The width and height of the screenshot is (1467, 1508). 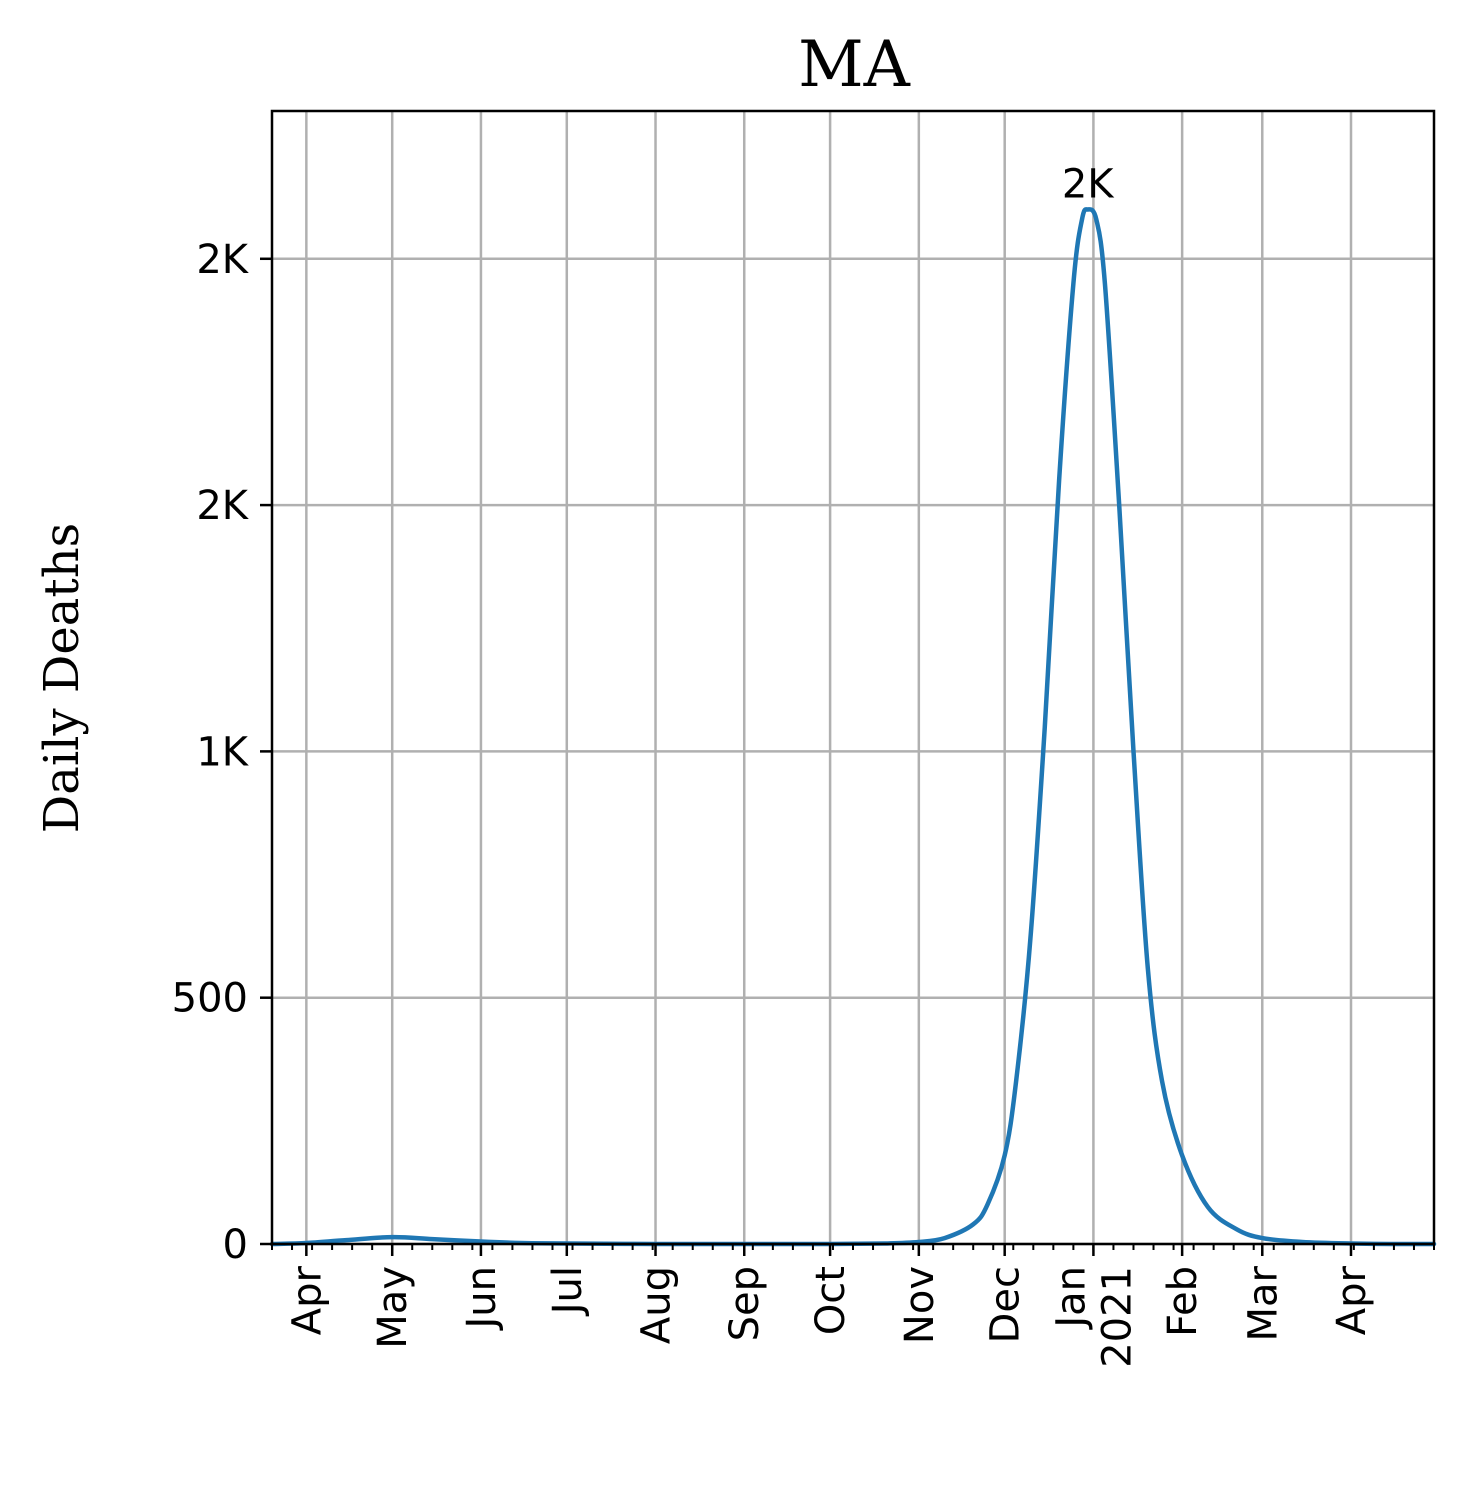 What do you see at coordinates (1094, 1317) in the screenshot?
I see `x-tick-label: Jan2021` at bounding box center [1094, 1317].